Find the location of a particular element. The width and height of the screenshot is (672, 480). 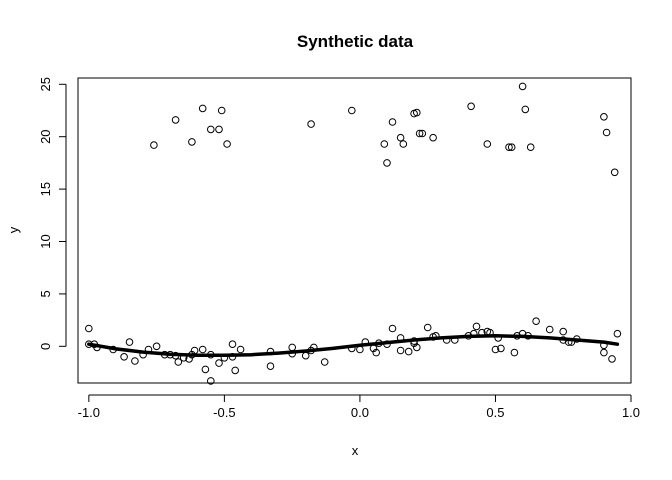

x-tick-label: 1.0 is located at coordinates (631, 412).